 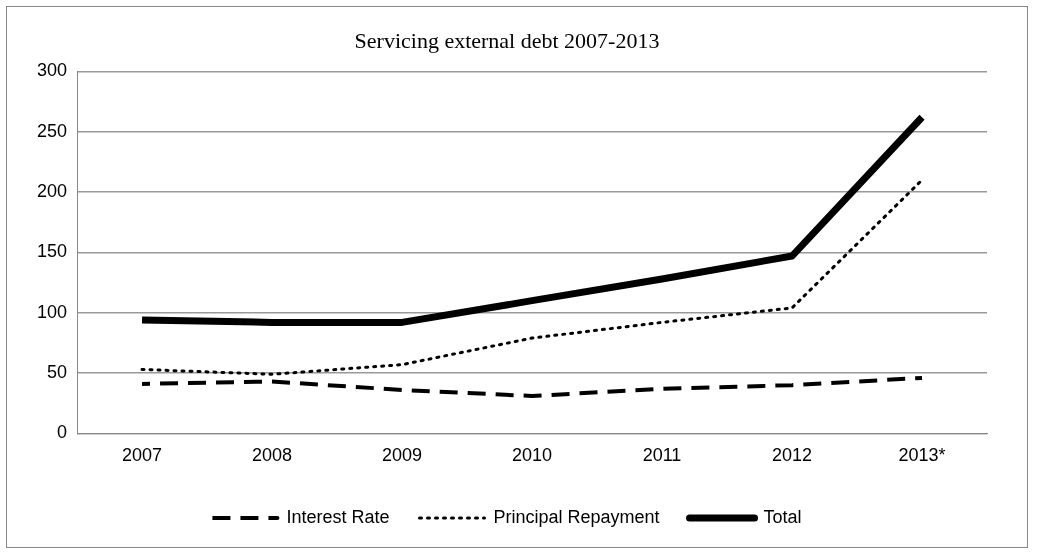 I want to click on x-tick-label: 2009, so click(x=402, y=455).